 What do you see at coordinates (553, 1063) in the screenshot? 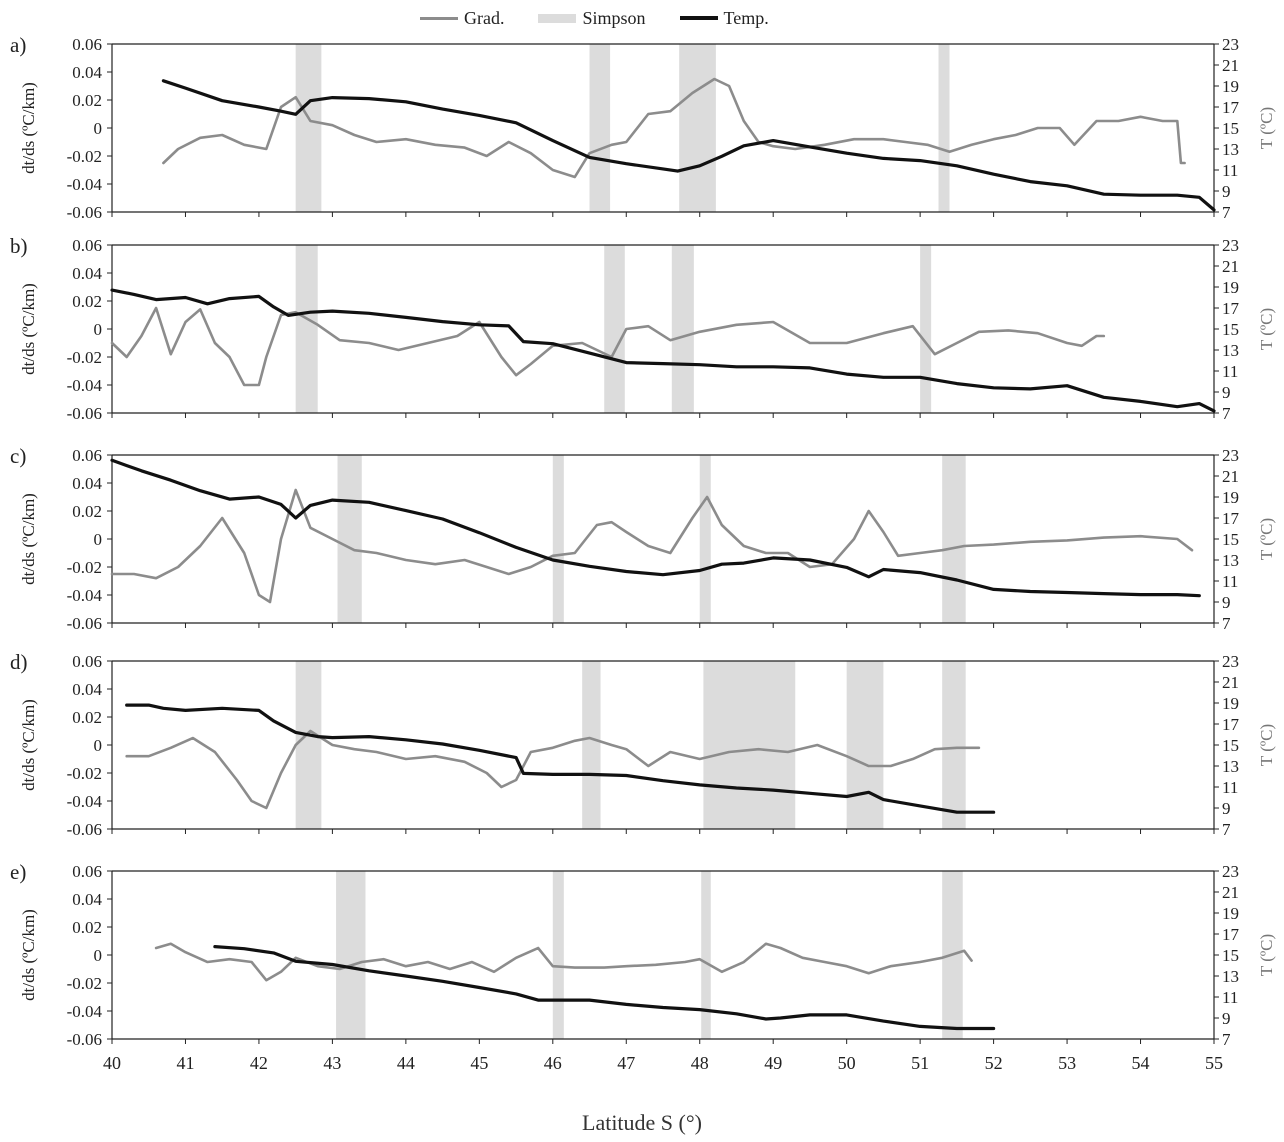
I see `x-tick-label: 46` at bounding box center [553, 1063].